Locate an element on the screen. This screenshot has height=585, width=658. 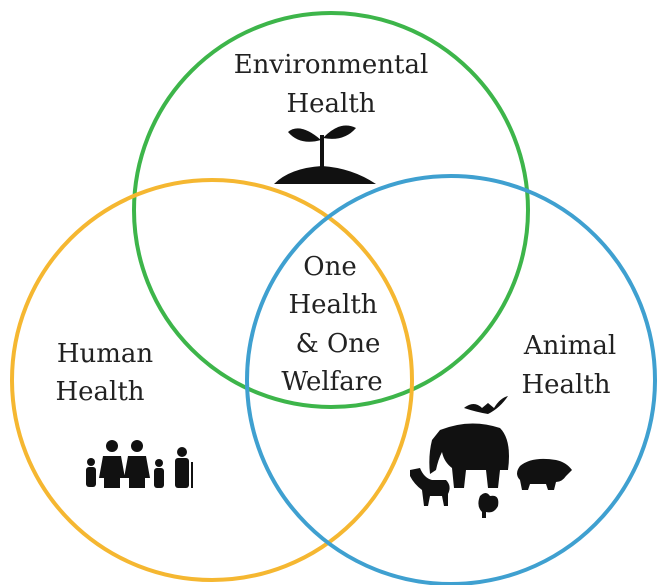
label: One is located at coordinates (329, 267).